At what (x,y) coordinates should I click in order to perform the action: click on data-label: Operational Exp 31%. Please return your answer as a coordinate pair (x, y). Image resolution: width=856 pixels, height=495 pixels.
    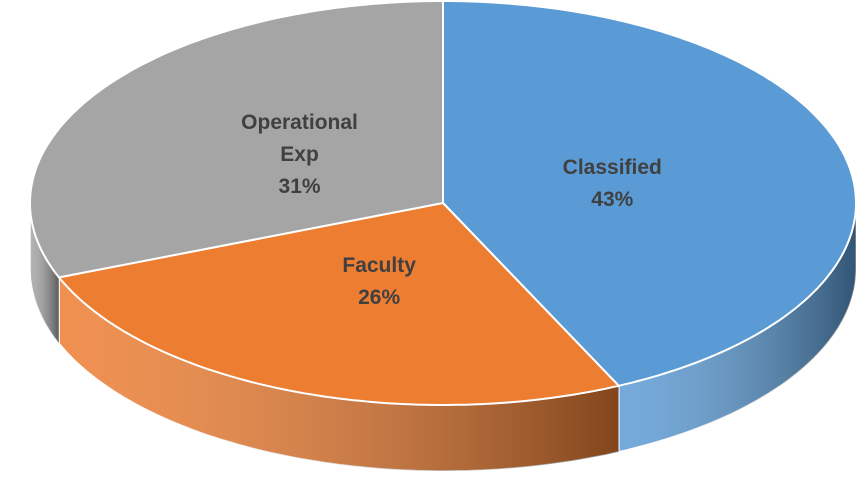
    Looking at the image, I should click on (300, 155).